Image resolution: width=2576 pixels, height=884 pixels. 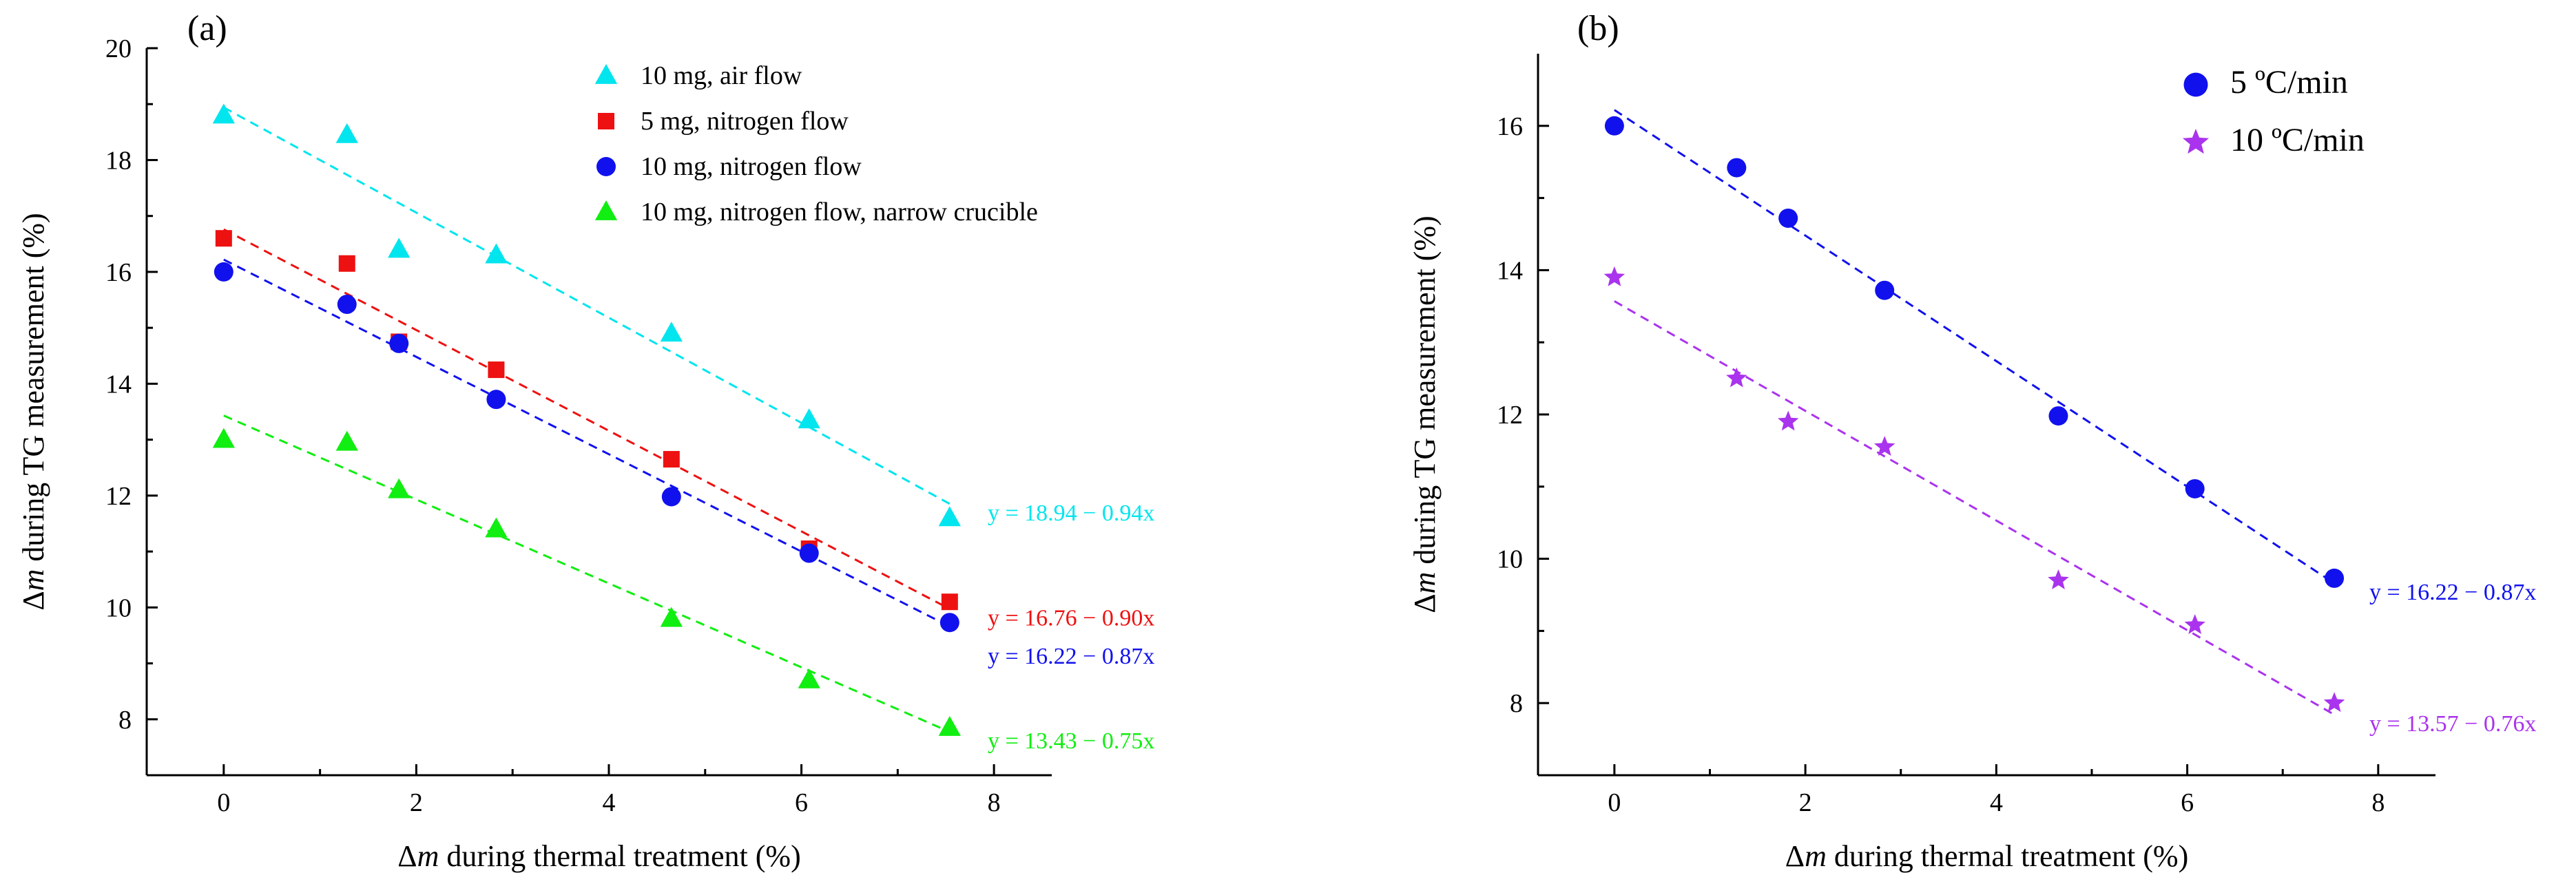 What do you see at coordinates (1598, 28) in the screenshot?
I see `panel-label: (b)` at bounding box center [1598, 28].